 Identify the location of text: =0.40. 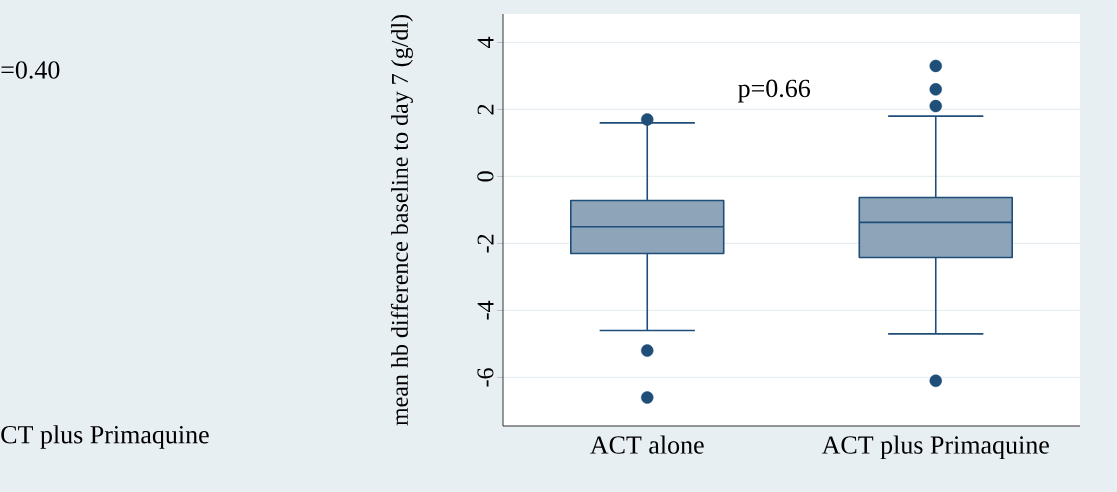
(30, 70).